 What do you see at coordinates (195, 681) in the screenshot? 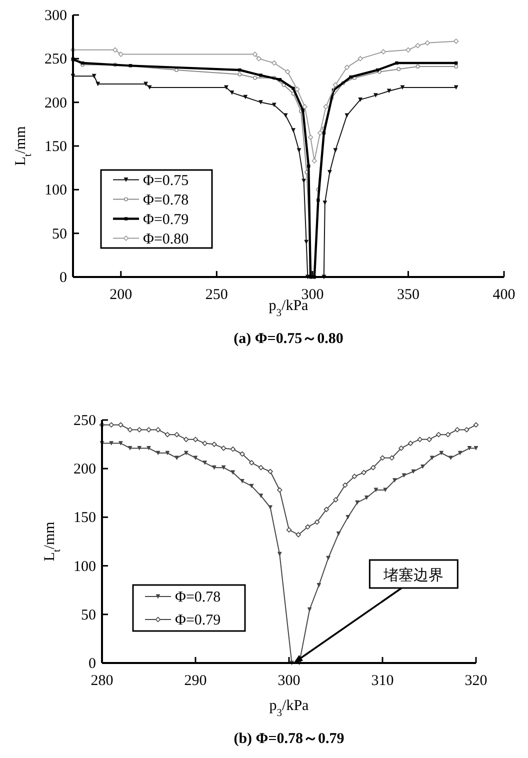
I see `x-tick-label: 290` at bounding box center [195, 681].